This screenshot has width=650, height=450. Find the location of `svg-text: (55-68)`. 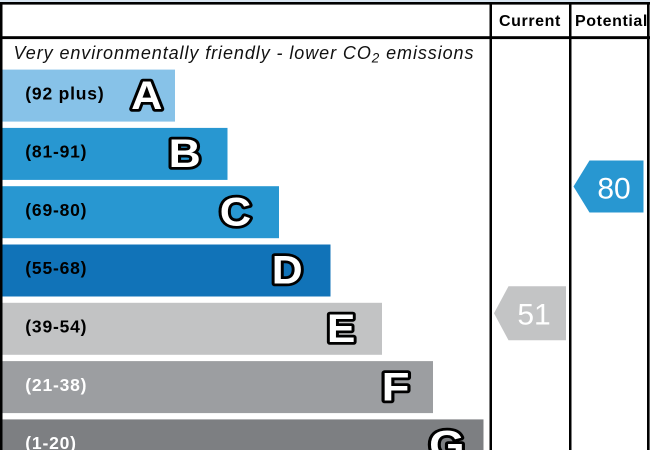

svg-text: (55-68) is located at coordinates (56, 268).